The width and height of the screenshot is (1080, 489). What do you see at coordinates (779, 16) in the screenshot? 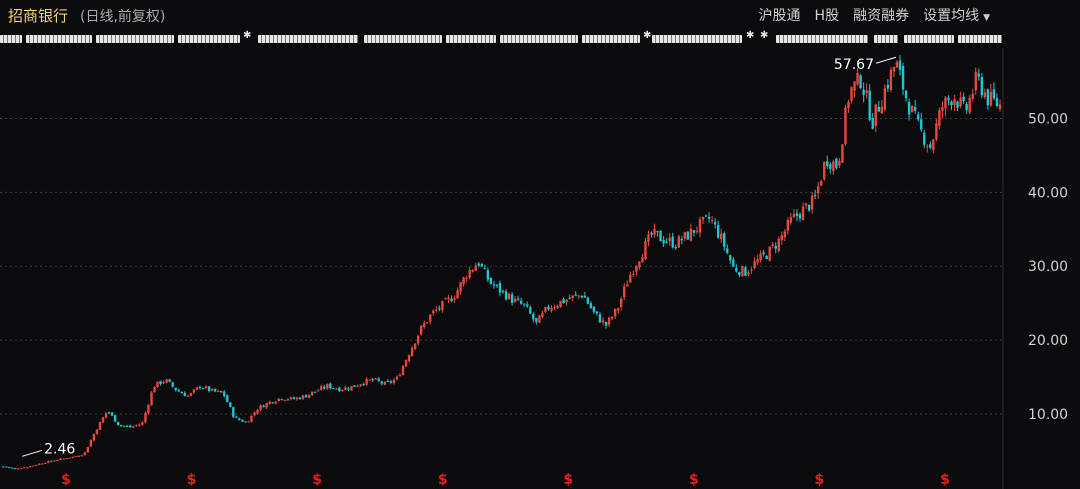
I see `hk-connect-button: 沪股通` at bounding box center [779, 16].